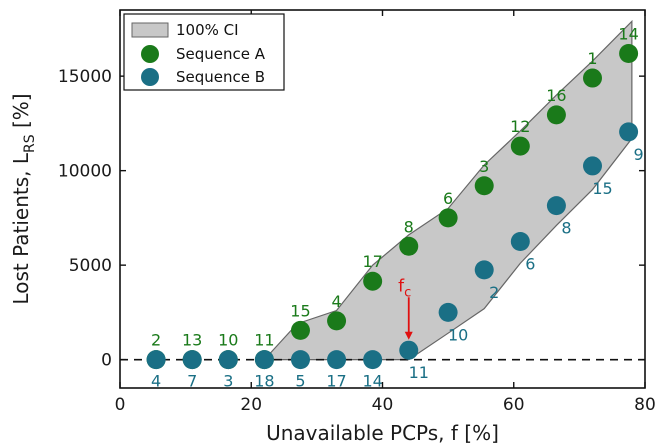 Image resolution: width=660 pixels, height=447 pixels. I want to click on y-axis-title-subscript: RS, so click(30, 143).